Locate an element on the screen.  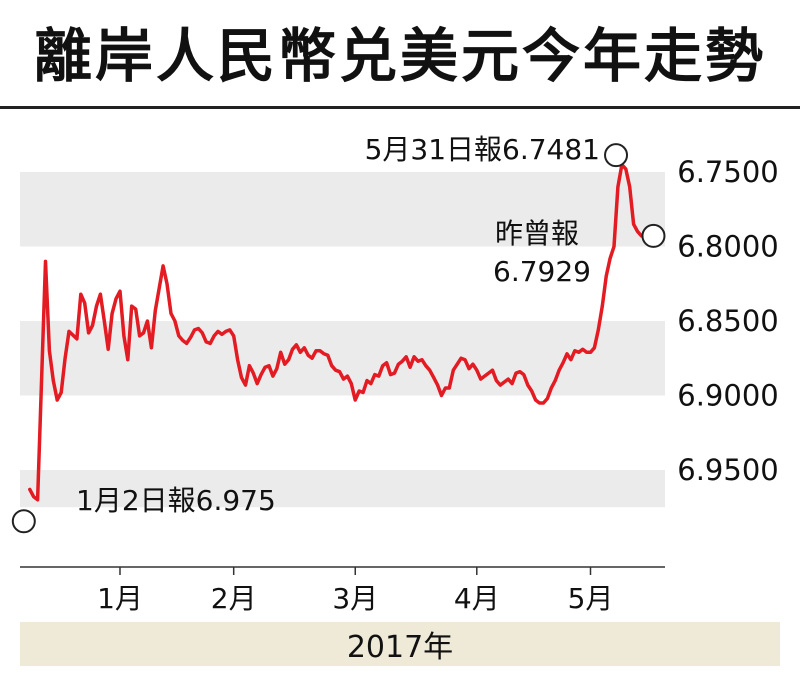
annotation-peak-label: 5月31日報6.7481 is located at coordinates (482, 149).